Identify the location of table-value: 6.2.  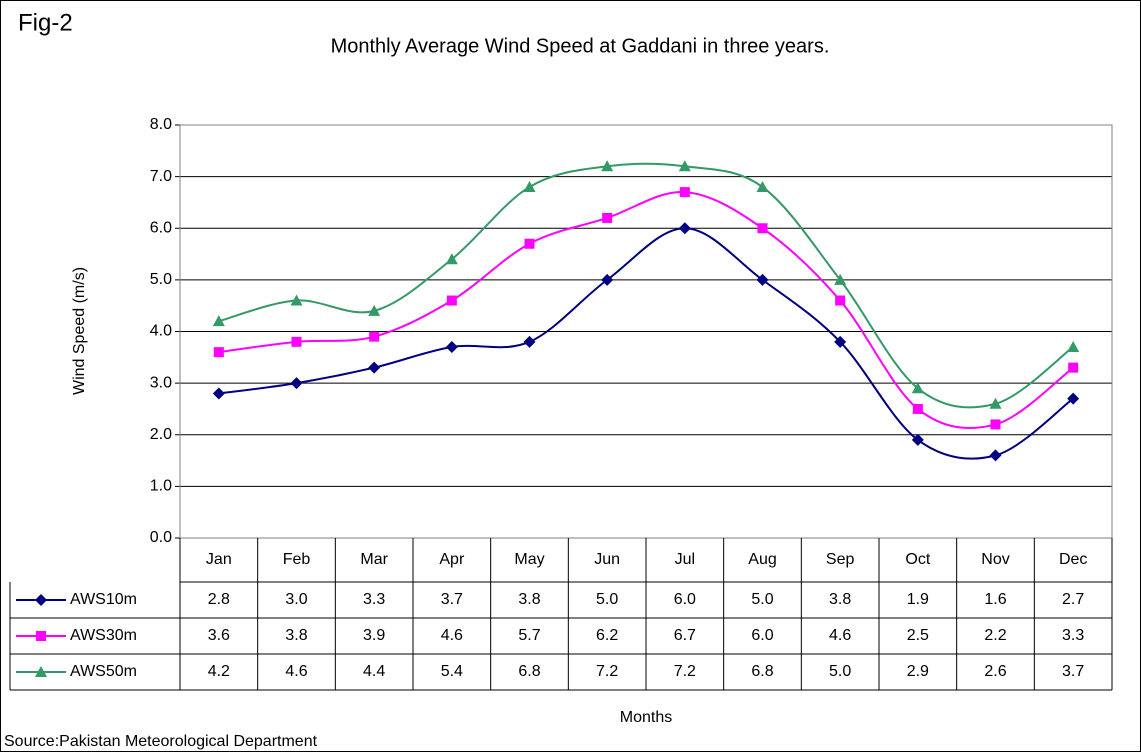
(607, 635).